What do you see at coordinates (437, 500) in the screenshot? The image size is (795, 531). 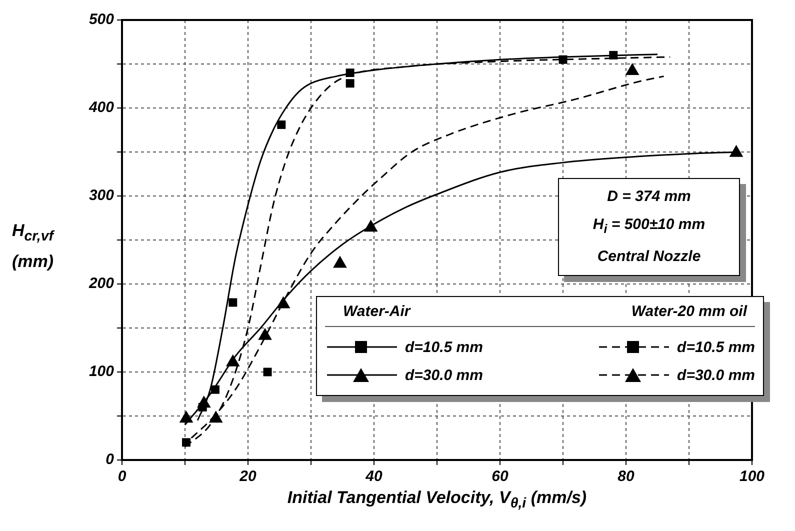 I see `x-axis-title: Initial Tangential Velocity, V$_{θ,i}$ (mm/s)` at bounding box center [437, 500].